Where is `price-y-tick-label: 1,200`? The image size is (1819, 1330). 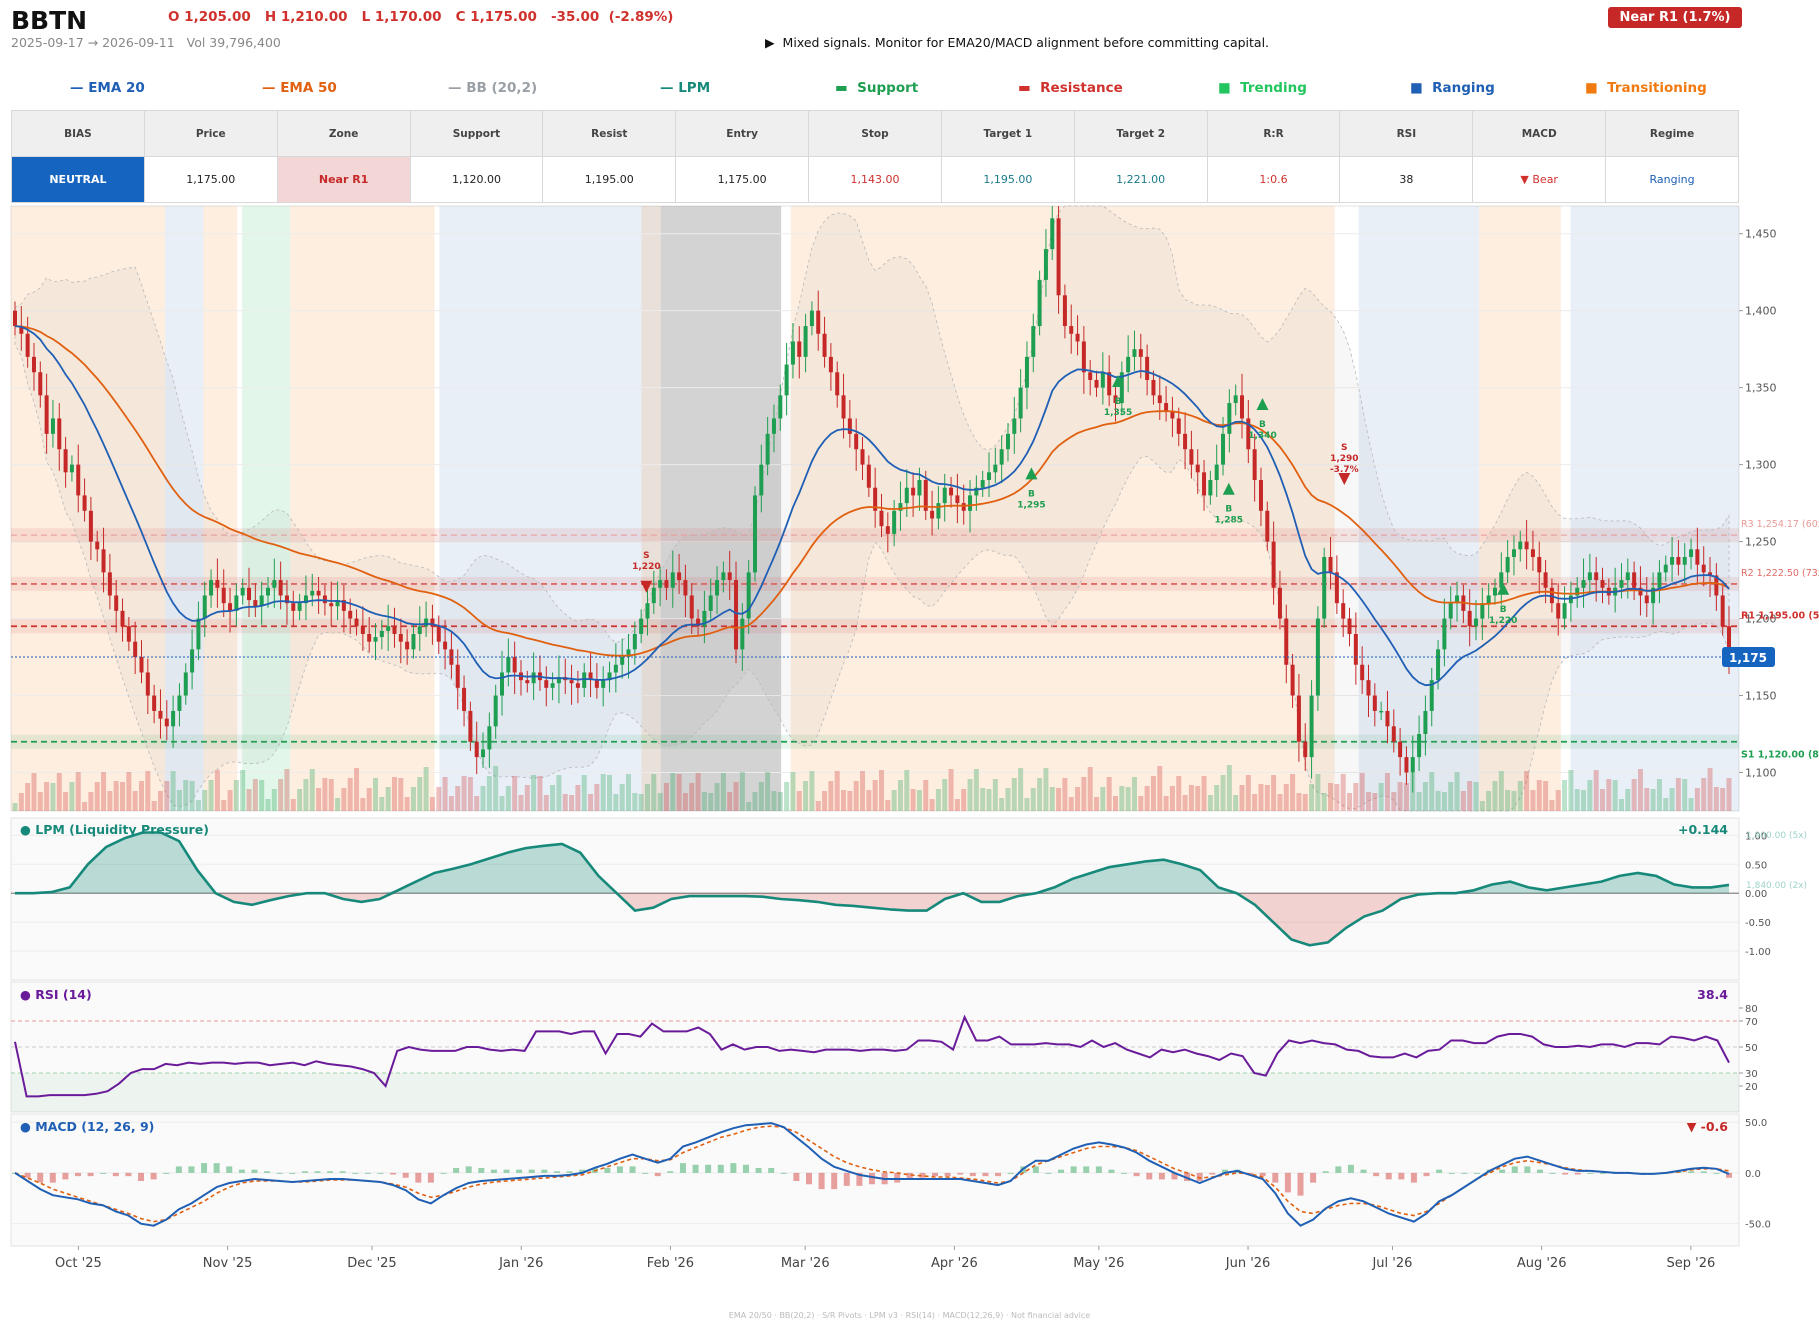 price-y-tick-label: 1,200 is located at coordinates (1761, 619).